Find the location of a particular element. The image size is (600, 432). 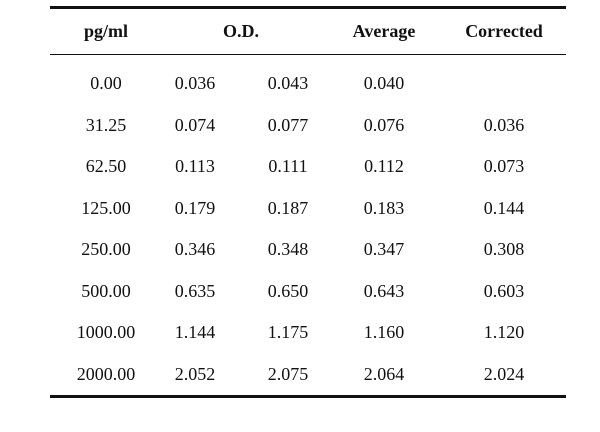

cell-od2: 1.175 is located at coordinates (288, 332).